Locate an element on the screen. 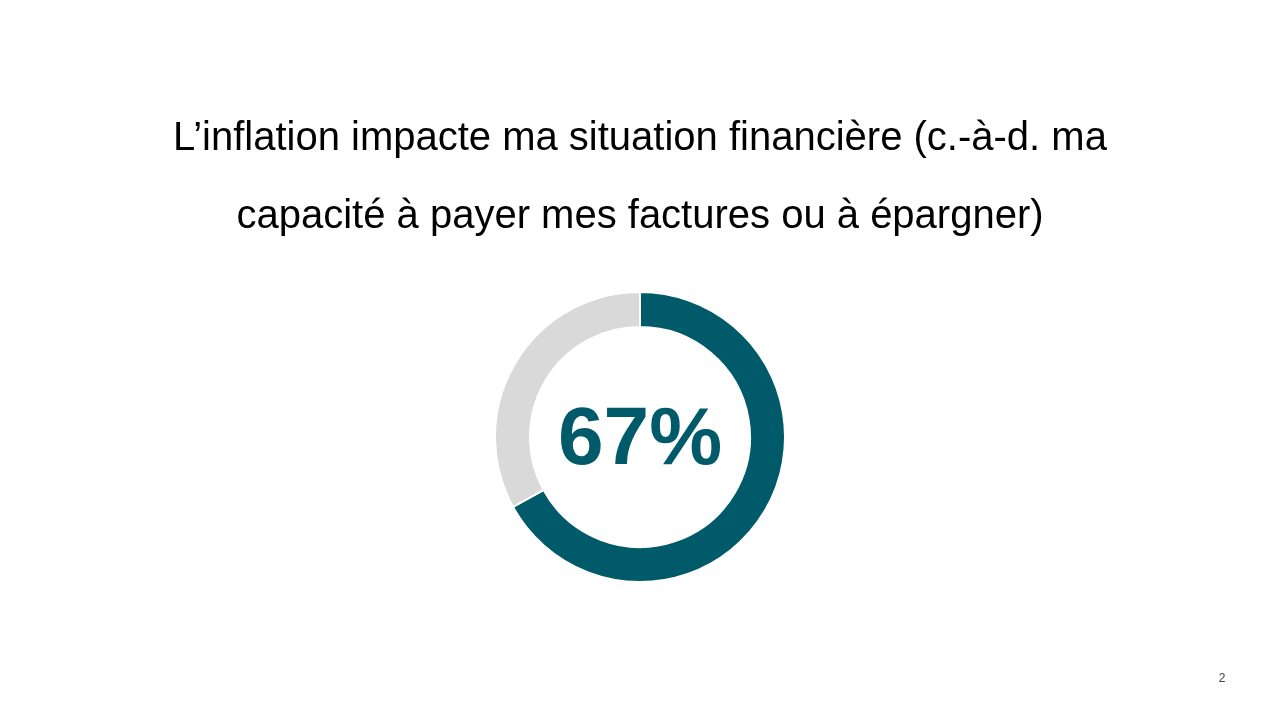  chart-title: L’inflation impacte ma situation financière (c.-à-d. ma capacité à payer mes factures ou à épargner) is located at coordinates (640, 175).